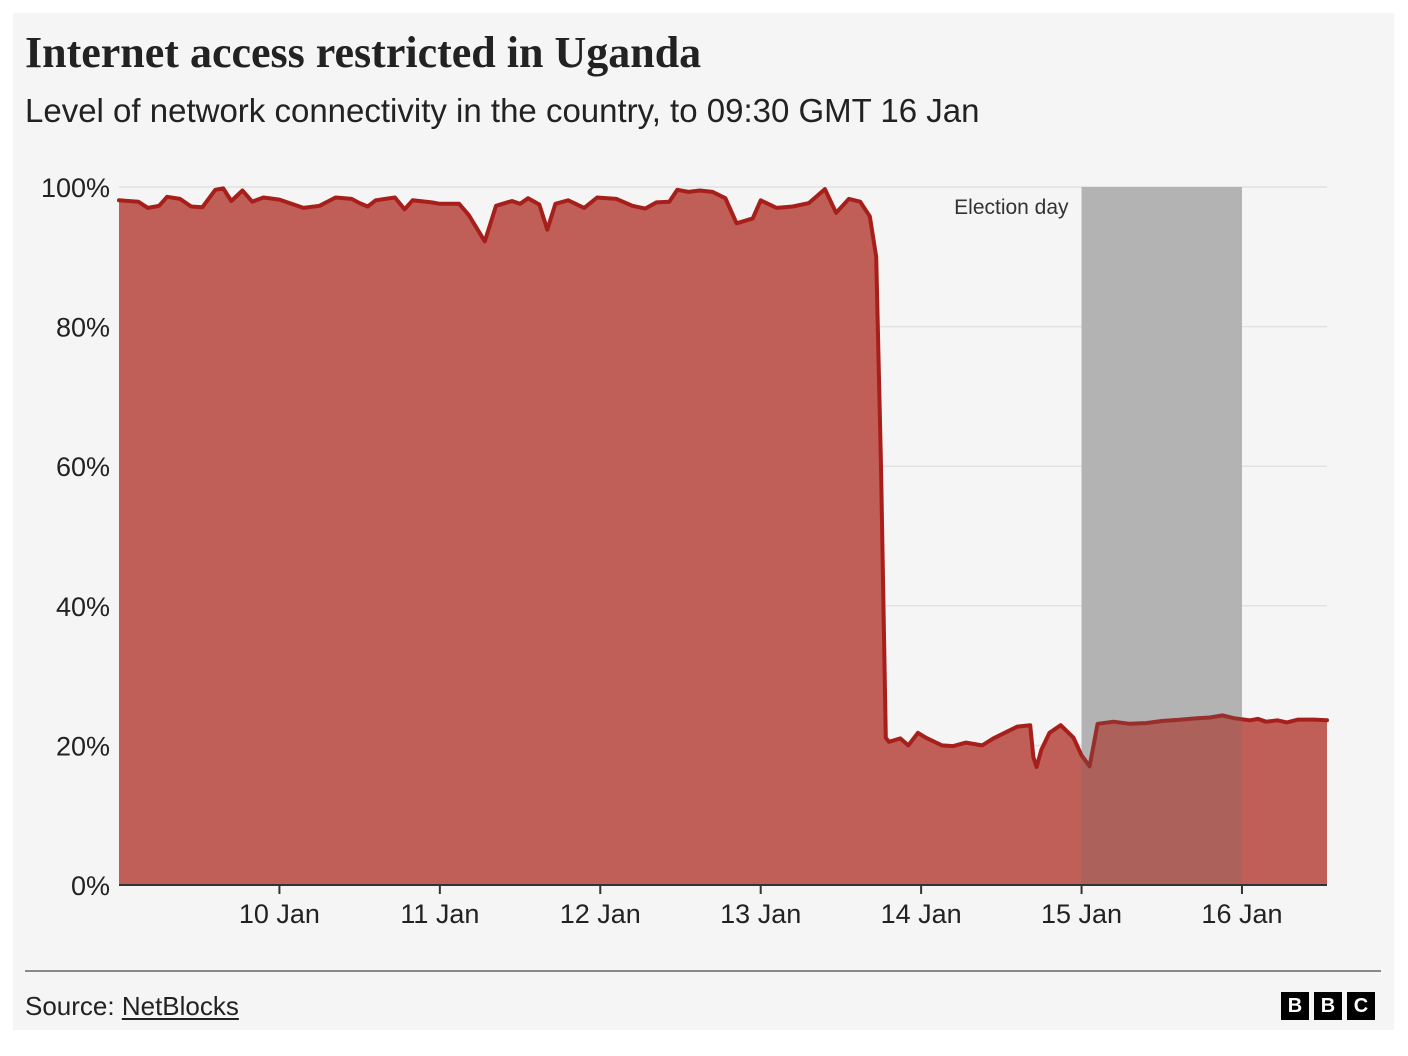  I want to click on y-axis-ticks: 0% 20% 40% 60% 80% 100%, so click(75, 537).